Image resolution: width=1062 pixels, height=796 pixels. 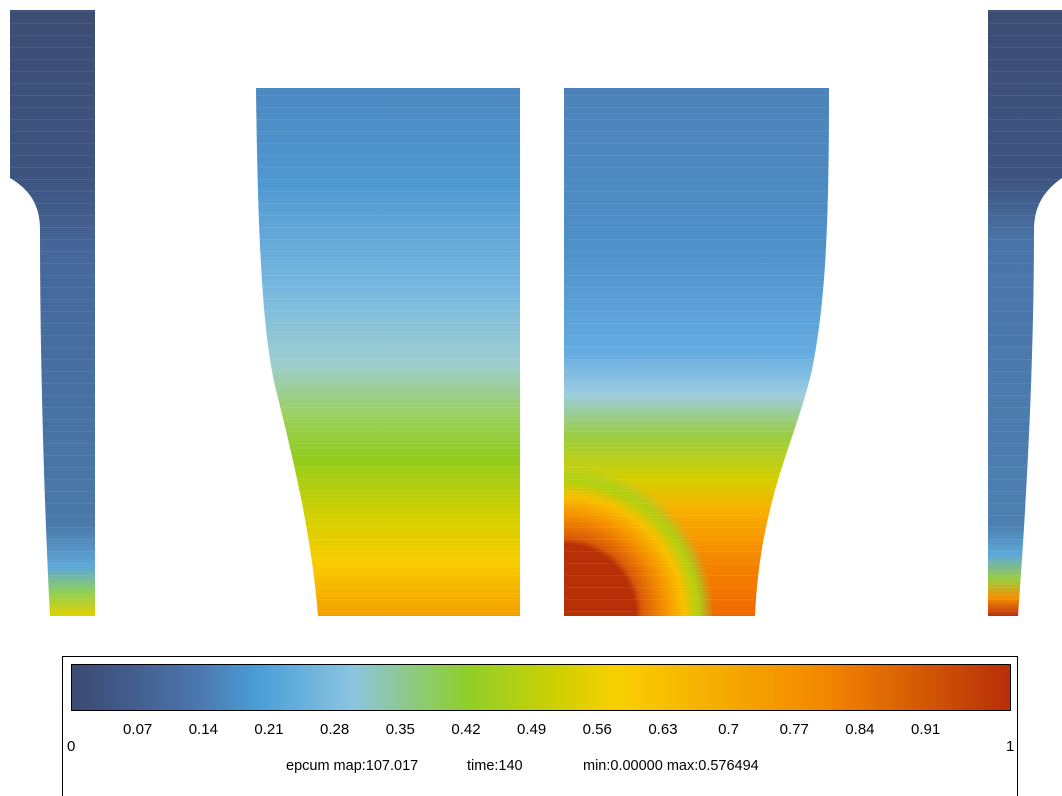 I want to click on colorbar-tick-label: 0.49, so click(x=532, y=729).